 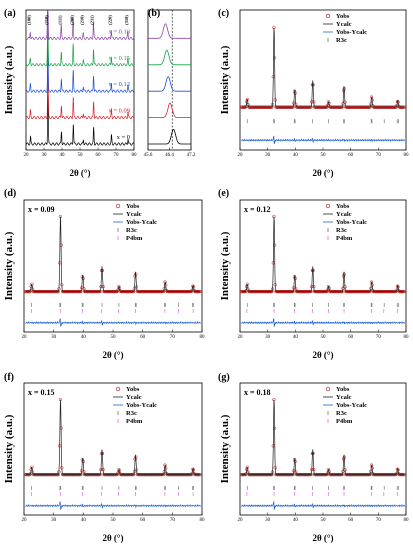 I want to click on panel-c-frame, so click(x=323, y=80).